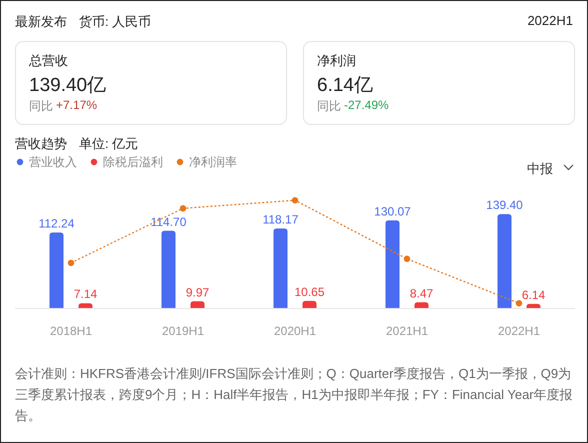  What do you see at coordinates (115, 22) in the screenshot?
I see `text: 货币: 人民币` at bounding box center [115, 22].